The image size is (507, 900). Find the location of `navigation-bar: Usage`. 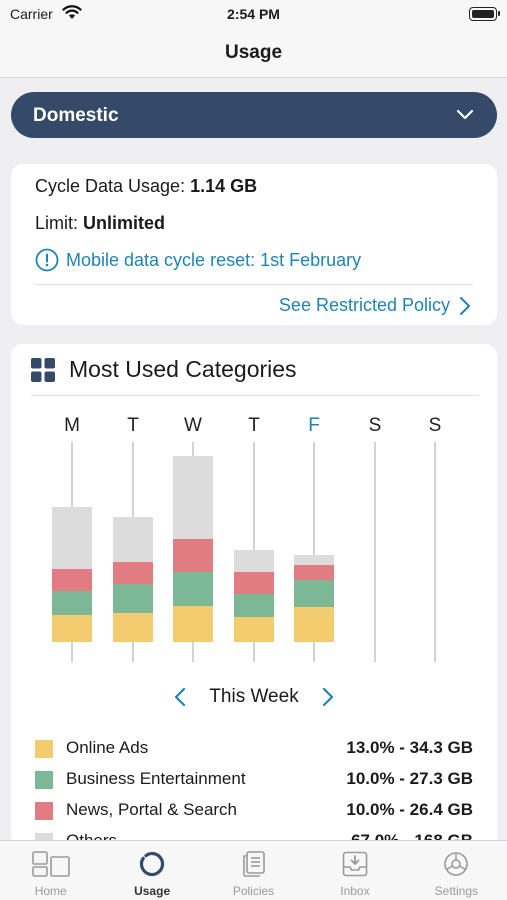

navigation-bar: Usage is located at coordinates (253, 54).